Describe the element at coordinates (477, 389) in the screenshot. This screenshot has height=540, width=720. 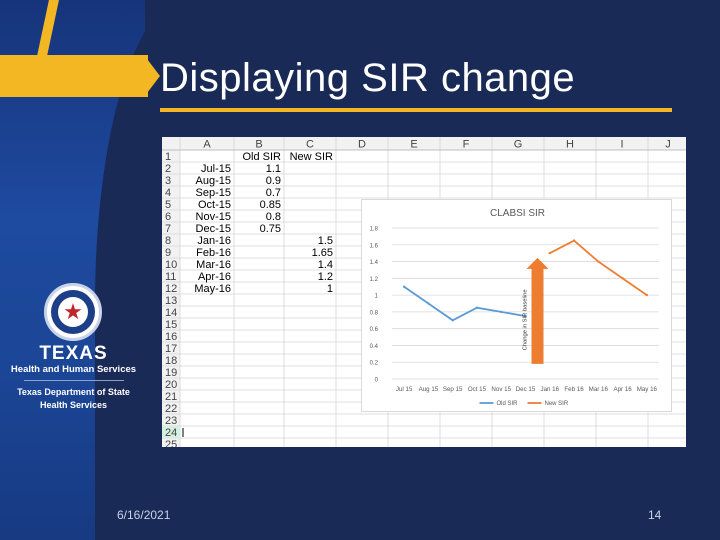
I see `x-tick-label: Oct 15` at that location.